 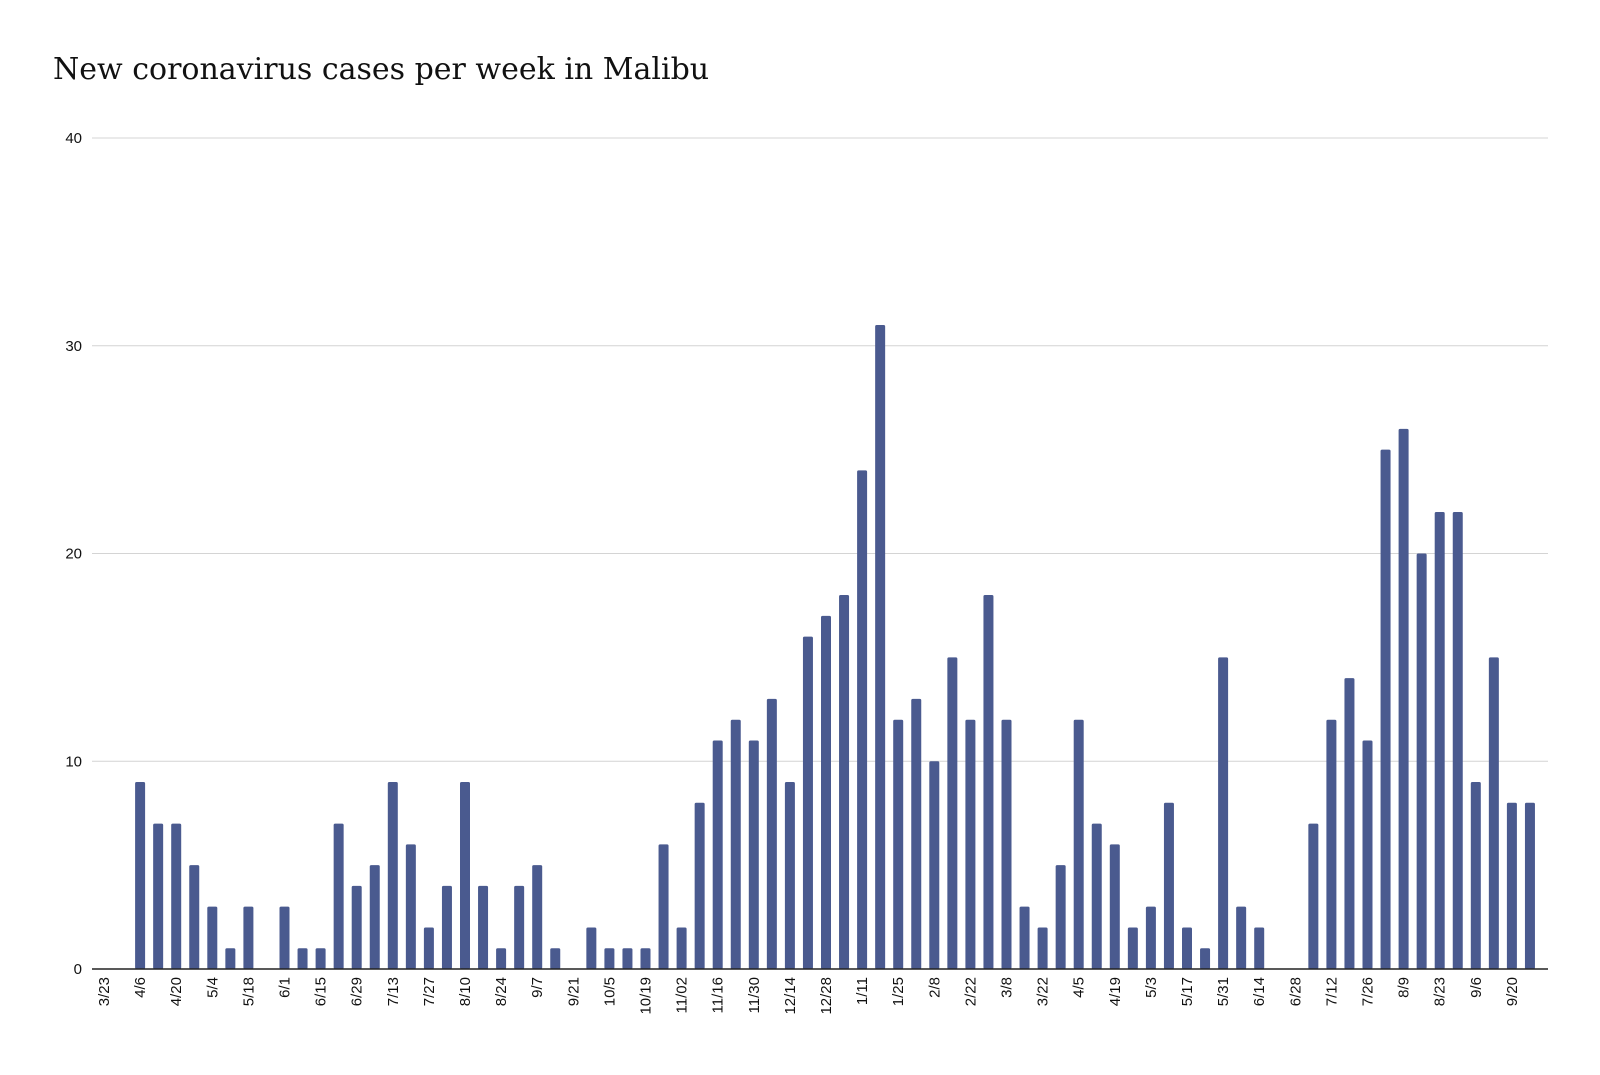 What do you see at coordinates (393, 991) in the screenshot?
I see `x-tick-label: 7/13` at bounding box center [393, 991].